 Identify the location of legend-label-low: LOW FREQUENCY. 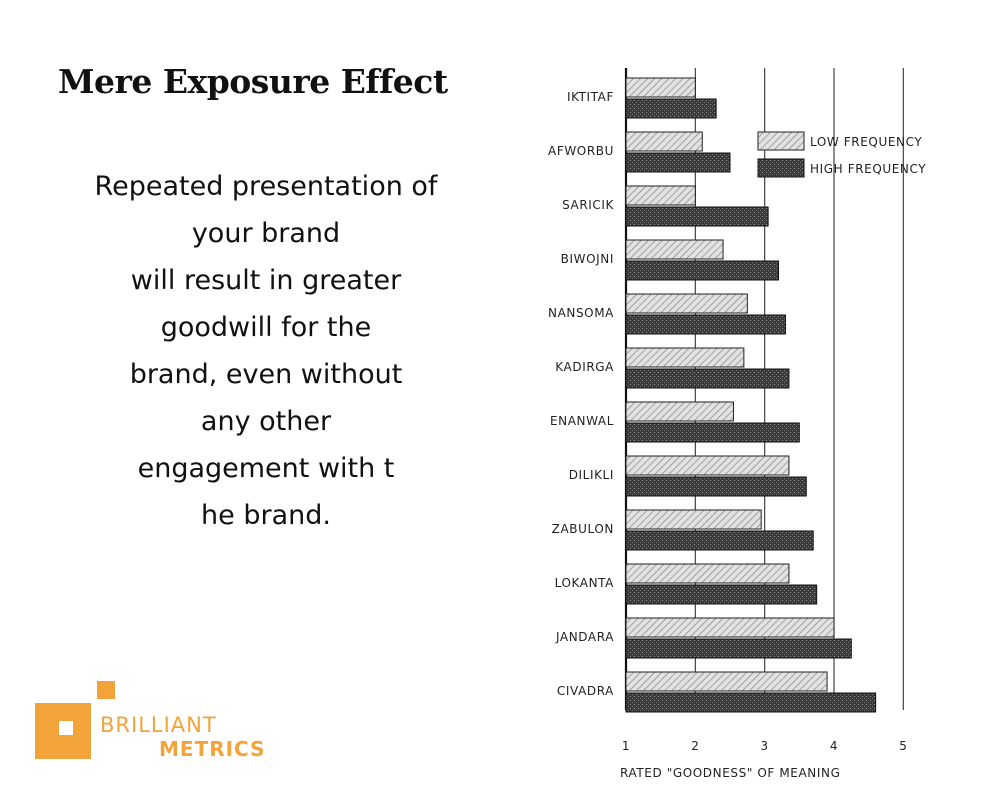
(866, 142).